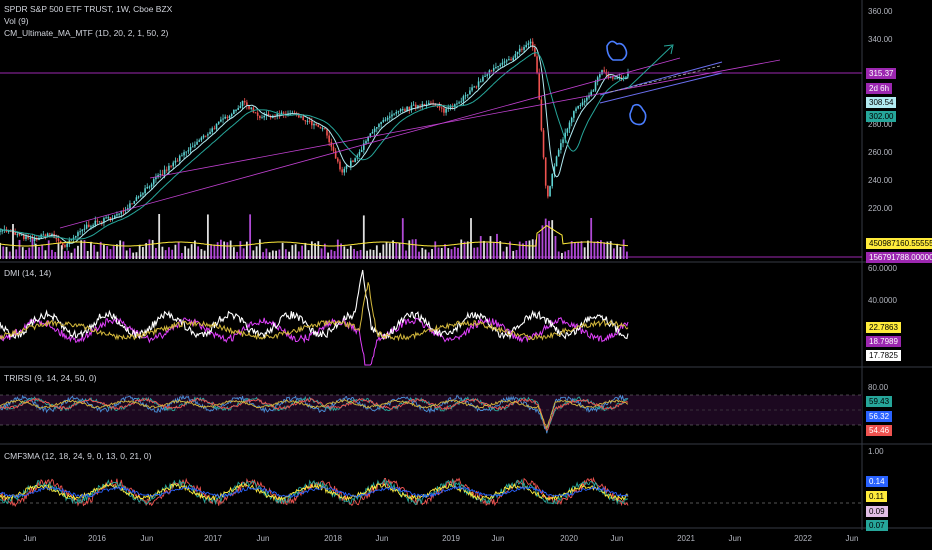  I want to click on volume-ma-tag: 450987160.555556, so click(899, 243).